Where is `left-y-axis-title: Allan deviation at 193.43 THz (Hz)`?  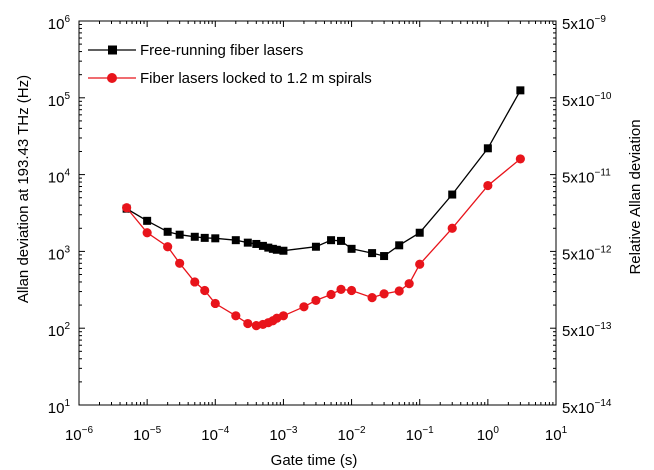
left-y-axis-title: Allan deviation at 193.43 THz (Hz) is located at coordinates (23, 189).